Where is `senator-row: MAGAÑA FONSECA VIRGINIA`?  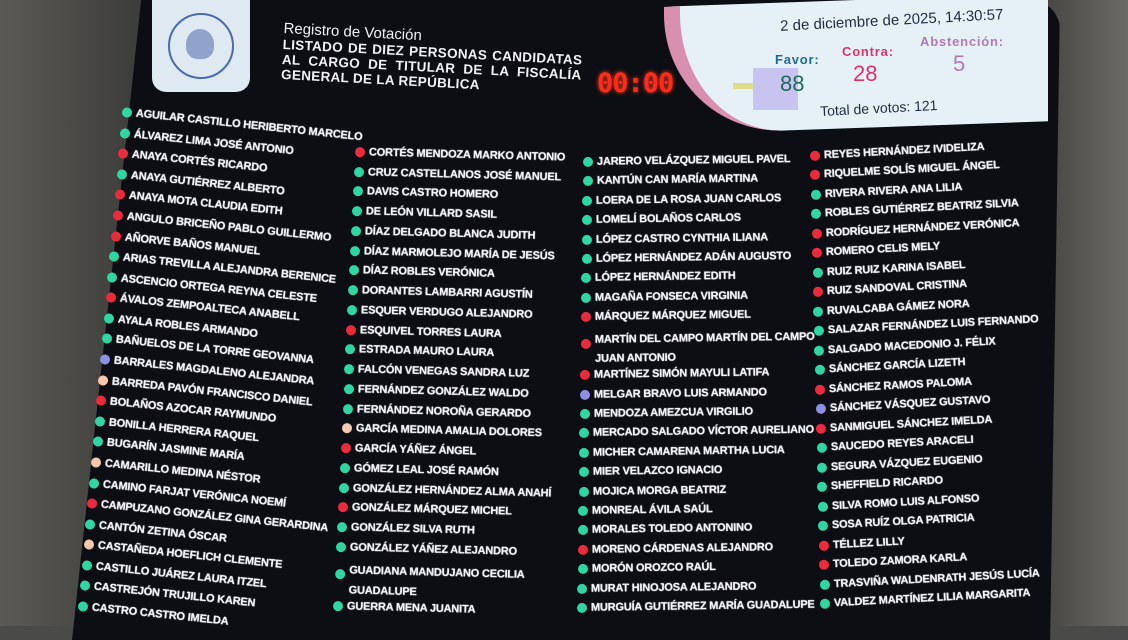
senator-row: MAGAÑA FONSECA VIRGINIA is located at coordinates (664, 296).